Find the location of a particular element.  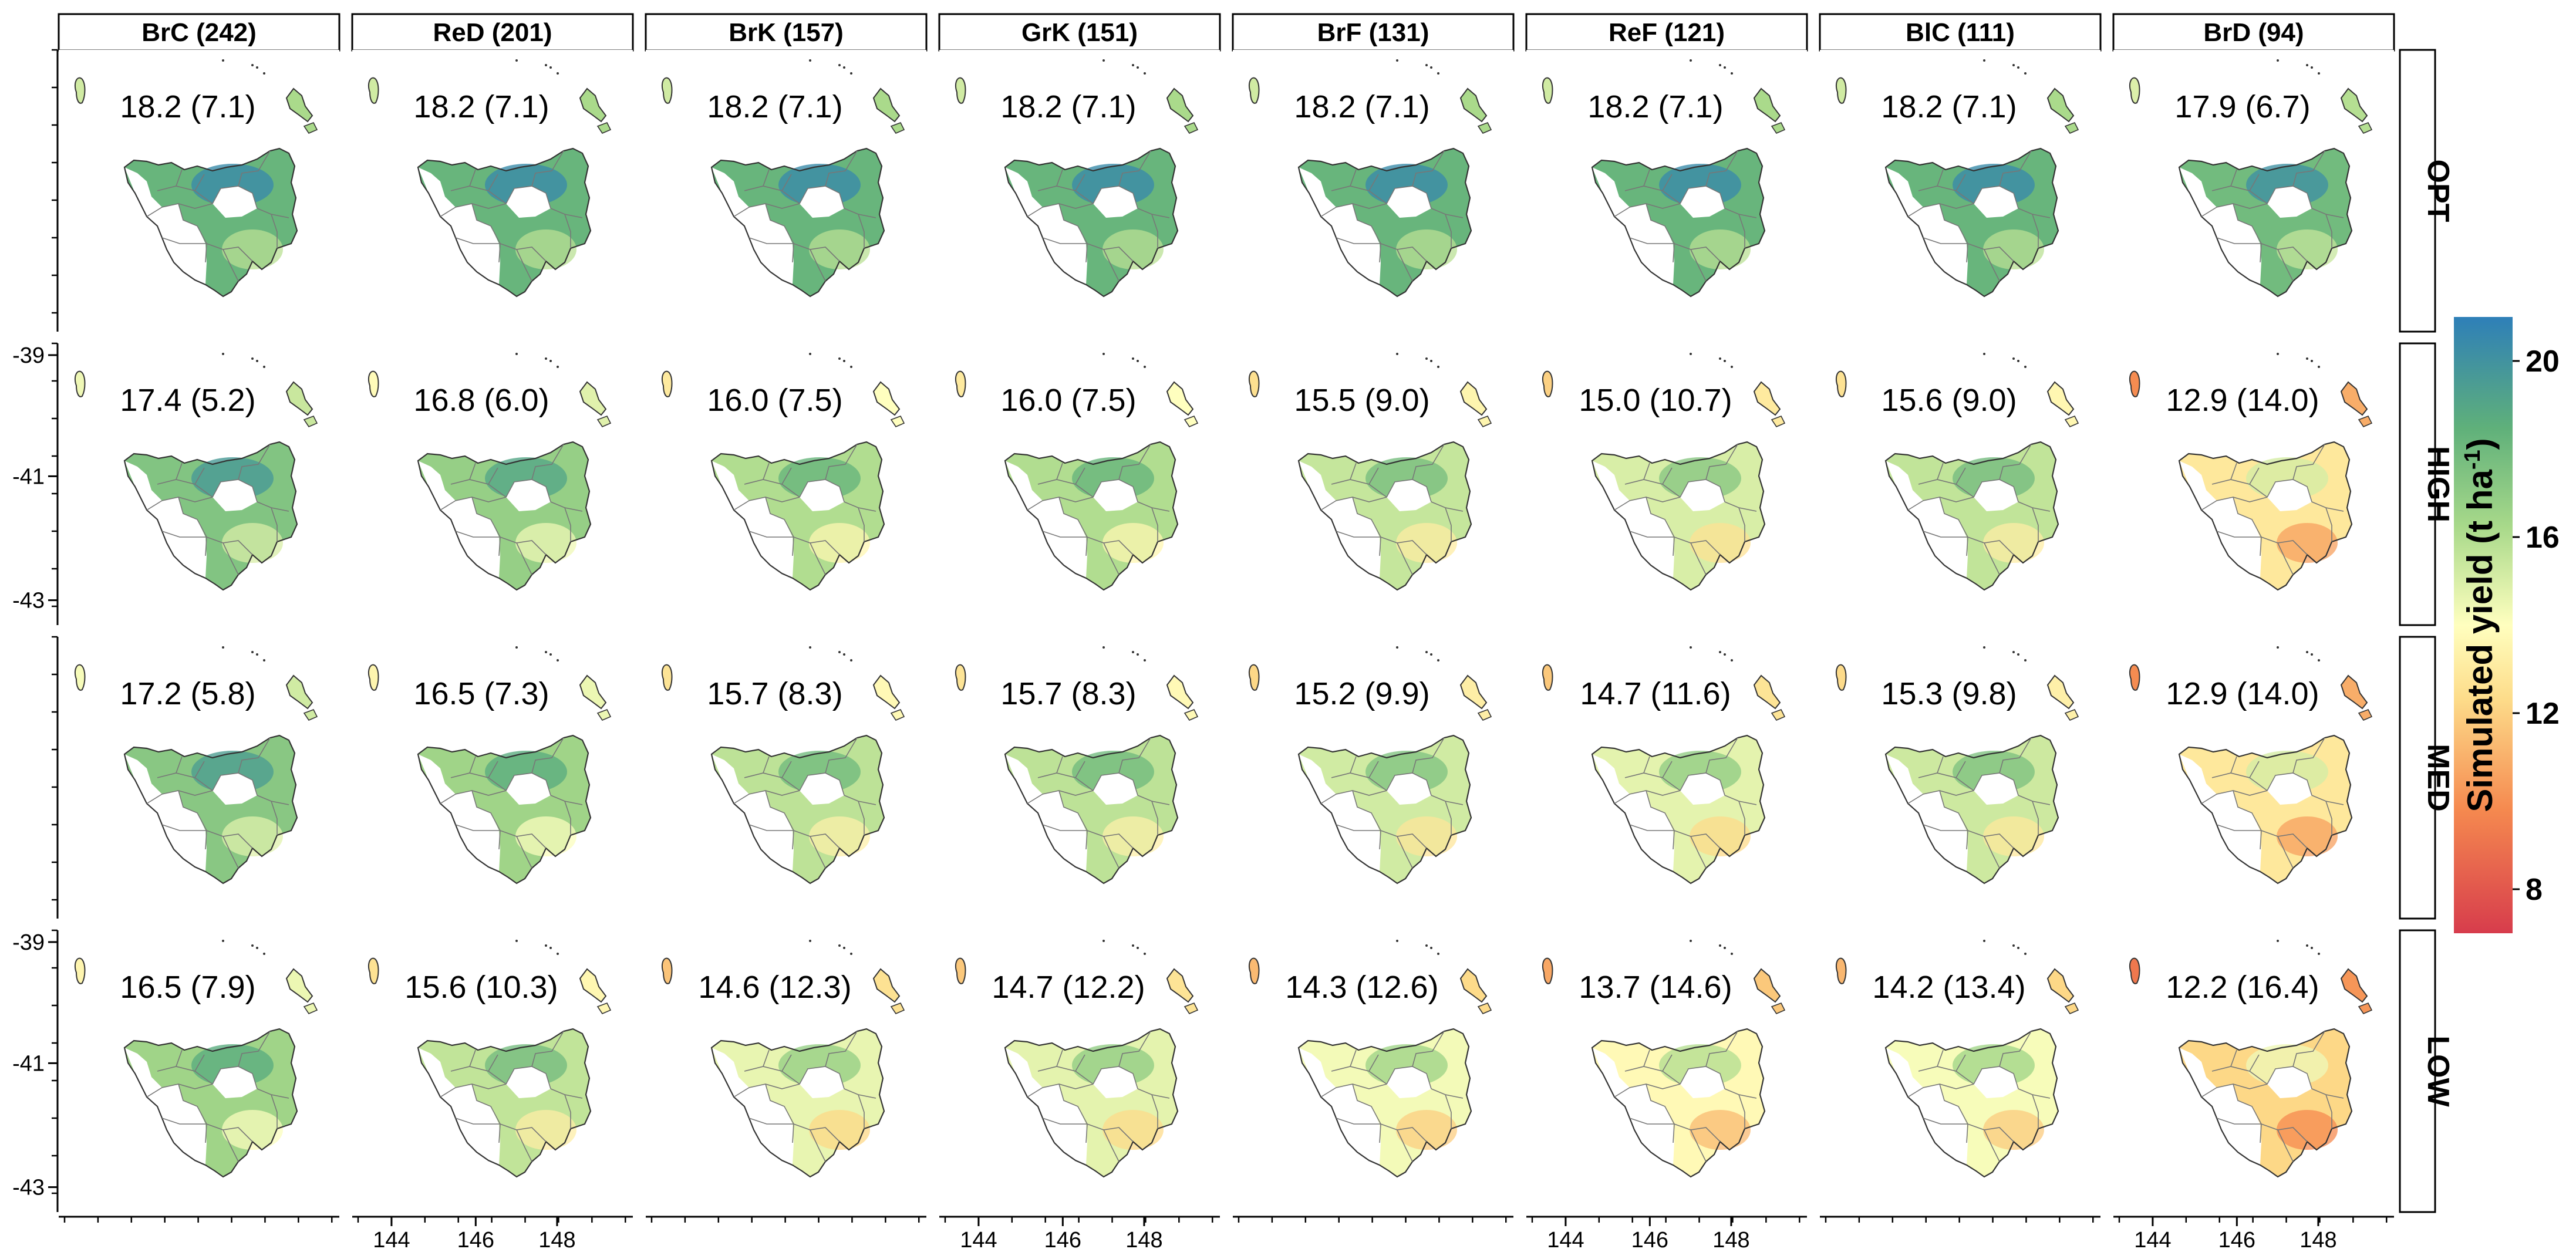

map-panel: 15.6 (9.0) is located at coordinates (1960, 484).